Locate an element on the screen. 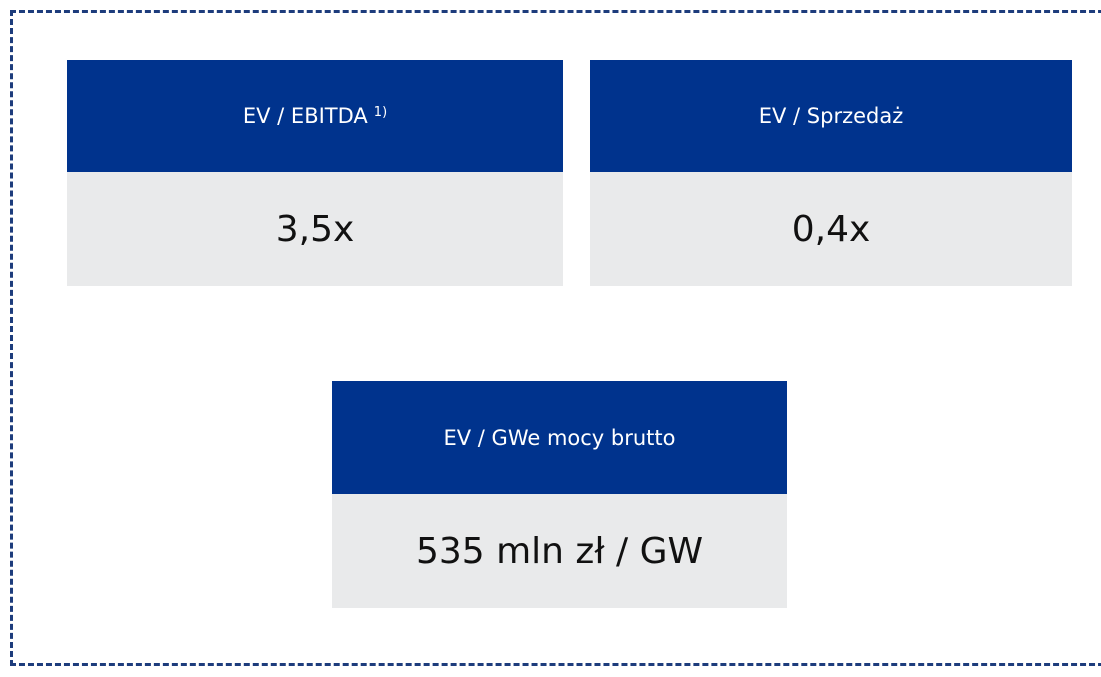 The width and height of the screenshot is (1101, 677). card-label: EV / Sprzedaż is located at coordinates (831, 116).